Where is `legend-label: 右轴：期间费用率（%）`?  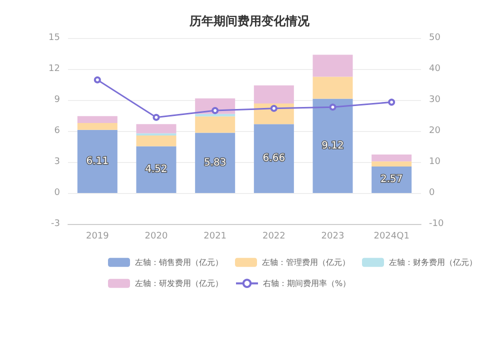 legend-label: 右轴：期间费用率（%） is located at coordinates (307, 283).